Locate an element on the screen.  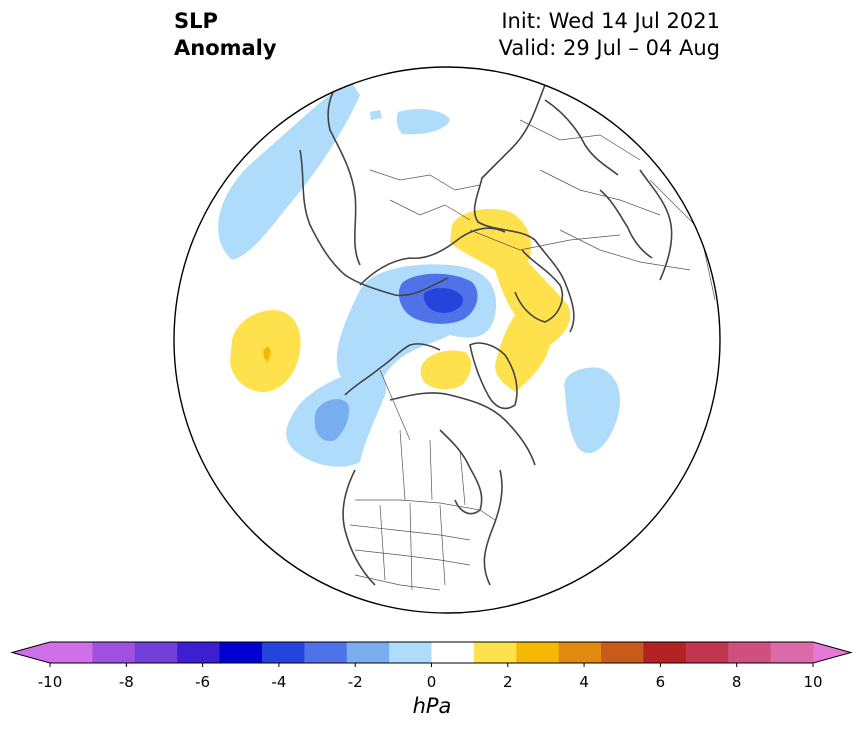
colorbar-tick-label: -2 is located at coordinates (355, 682).